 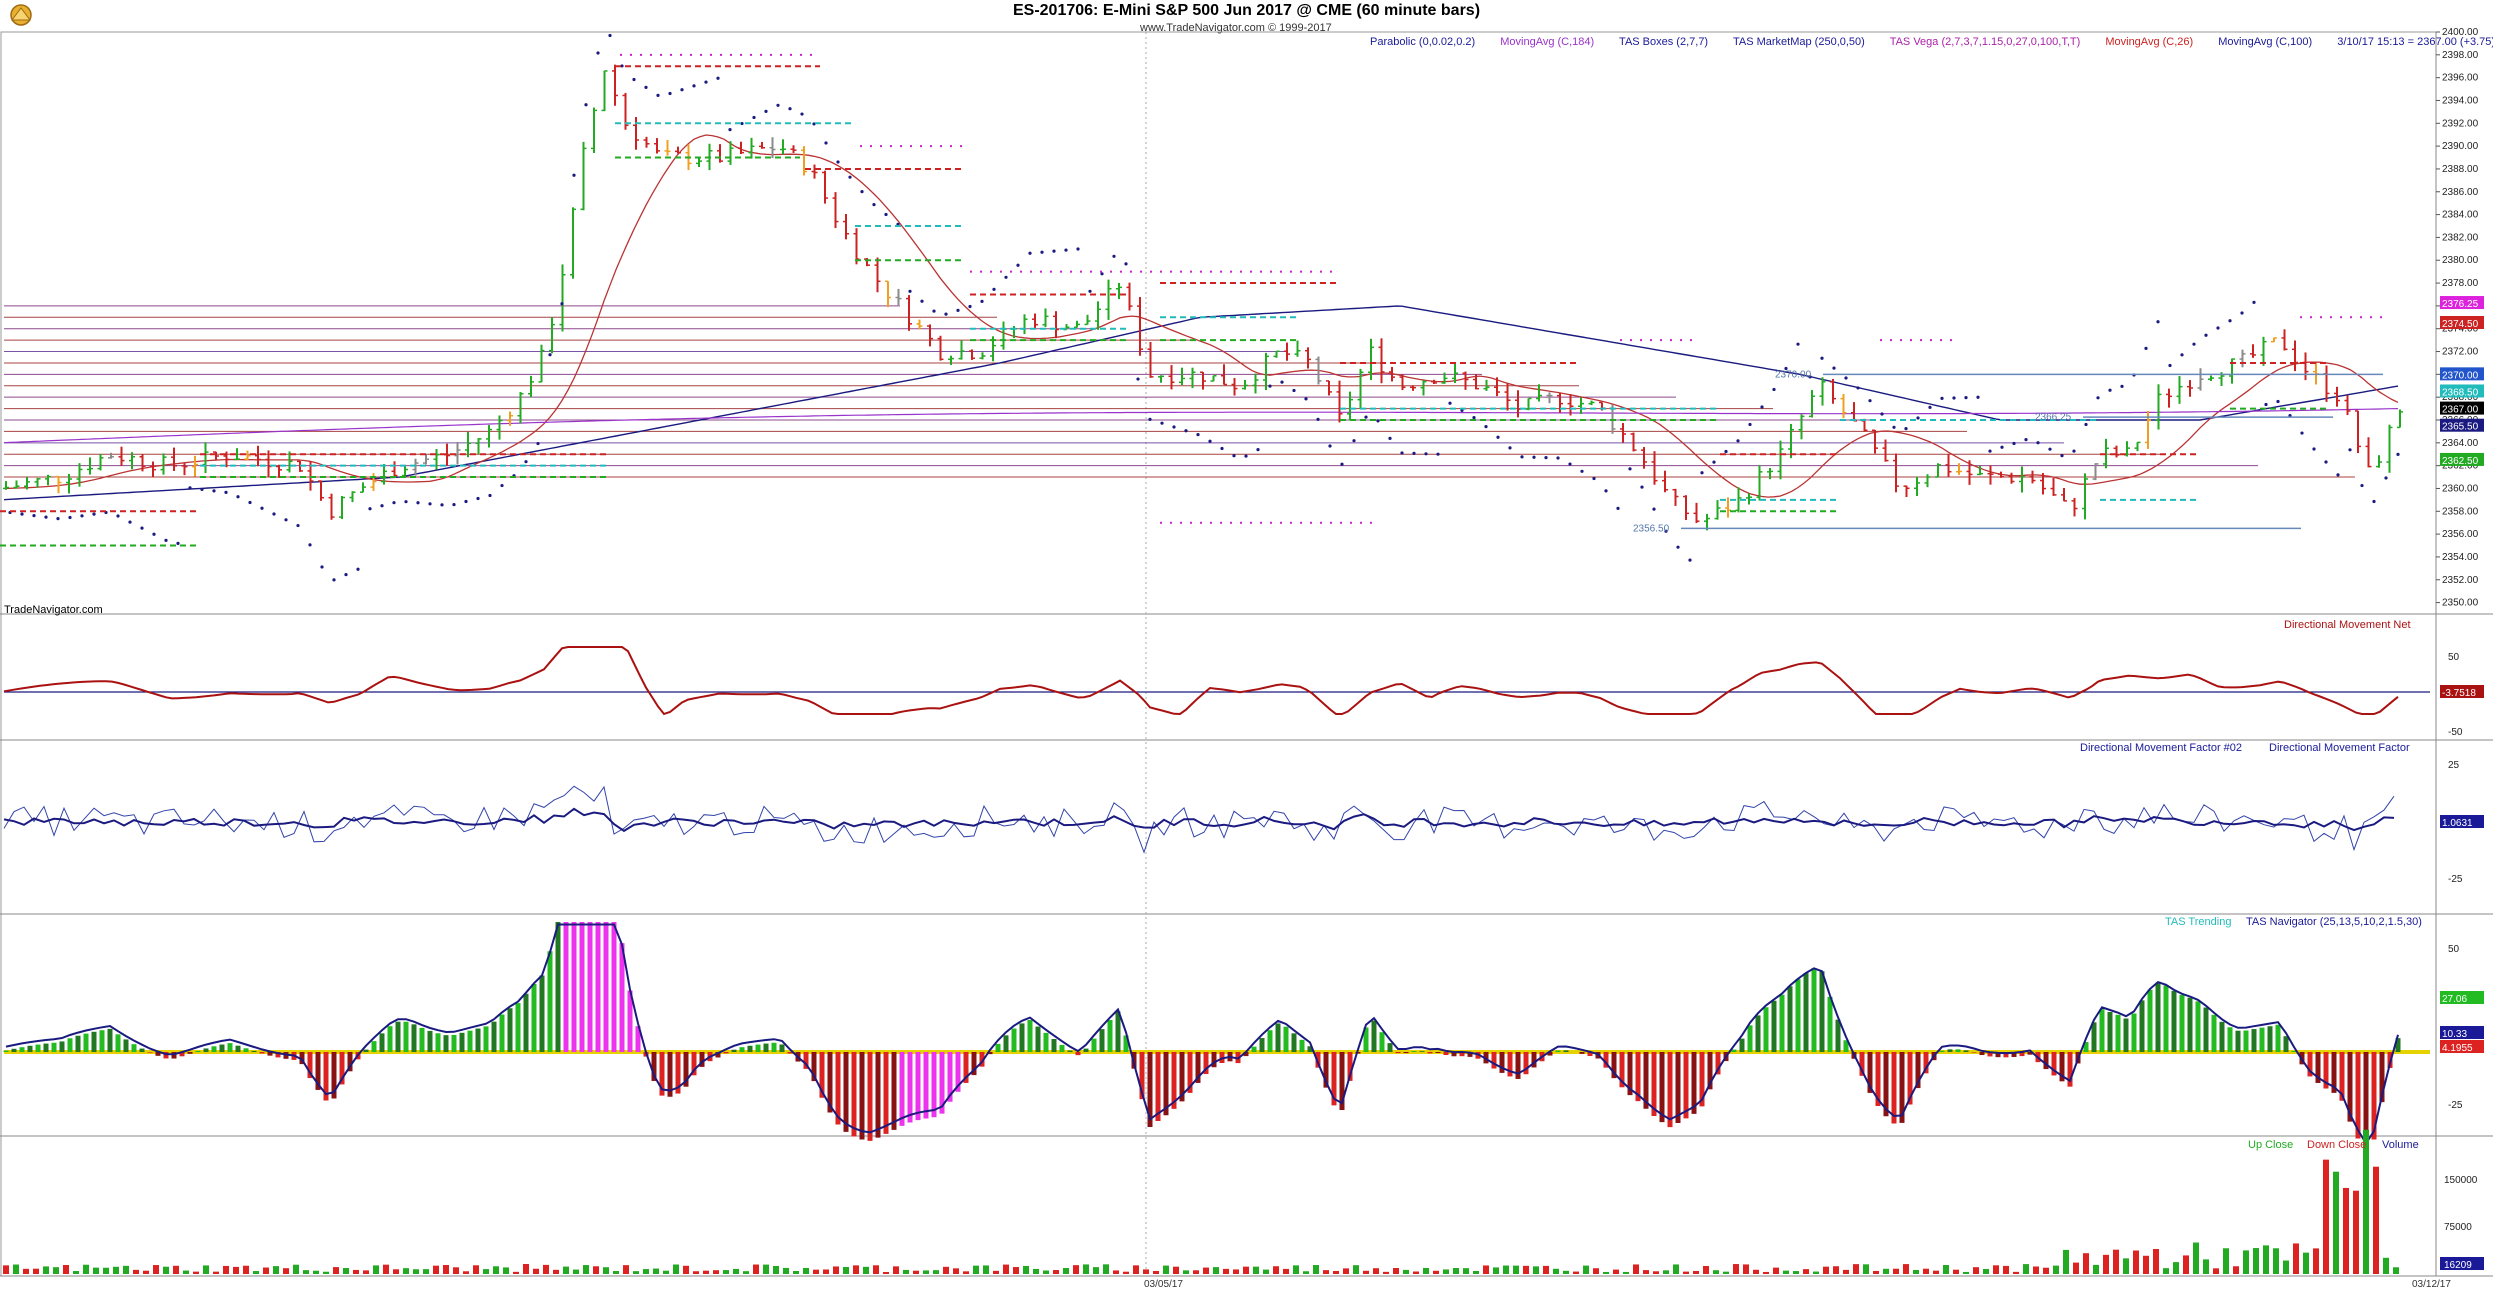 I want to click on study-tas-boxes: TAS Boxes (2,7,7), so click(x=1664, y=42).